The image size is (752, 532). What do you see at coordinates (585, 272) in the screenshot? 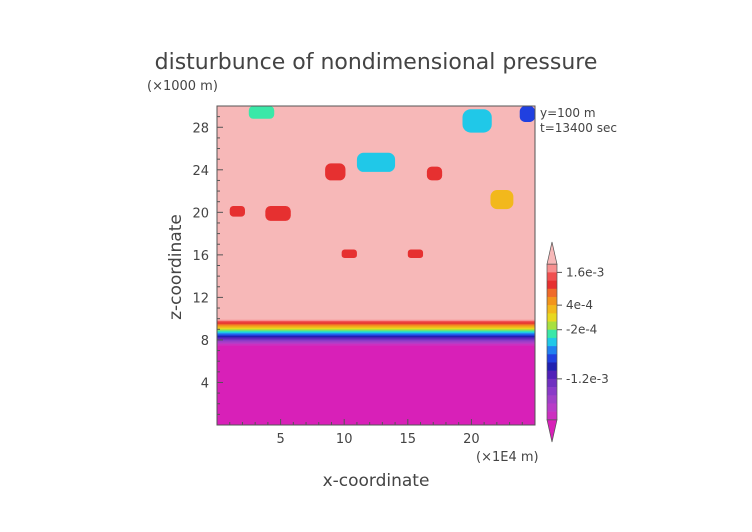
I see `colorbar-label: 1.6e-3` at bounding box center [585, 272].